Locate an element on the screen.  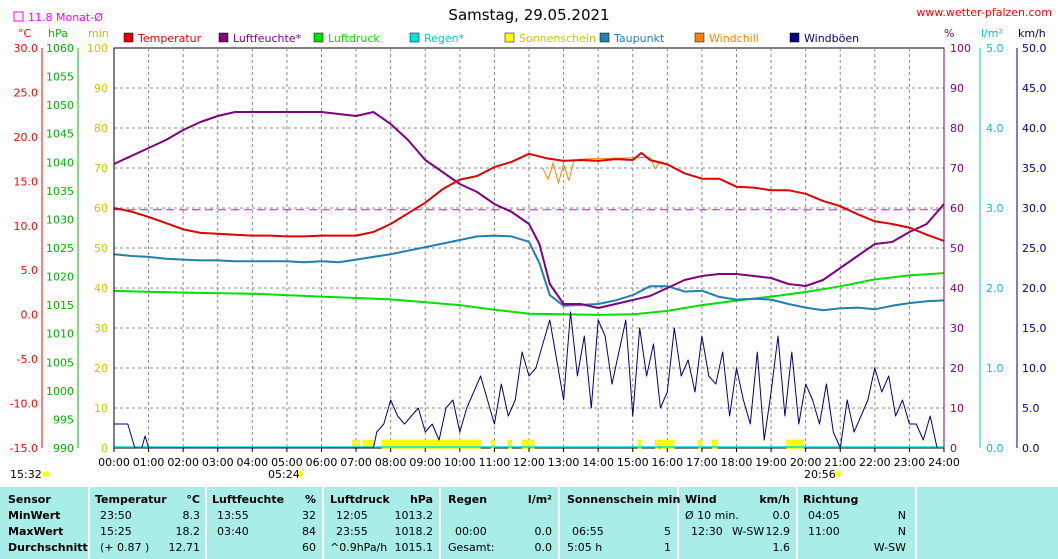
rain-tick-label: 3.0 is located at coordinates (995, 208).